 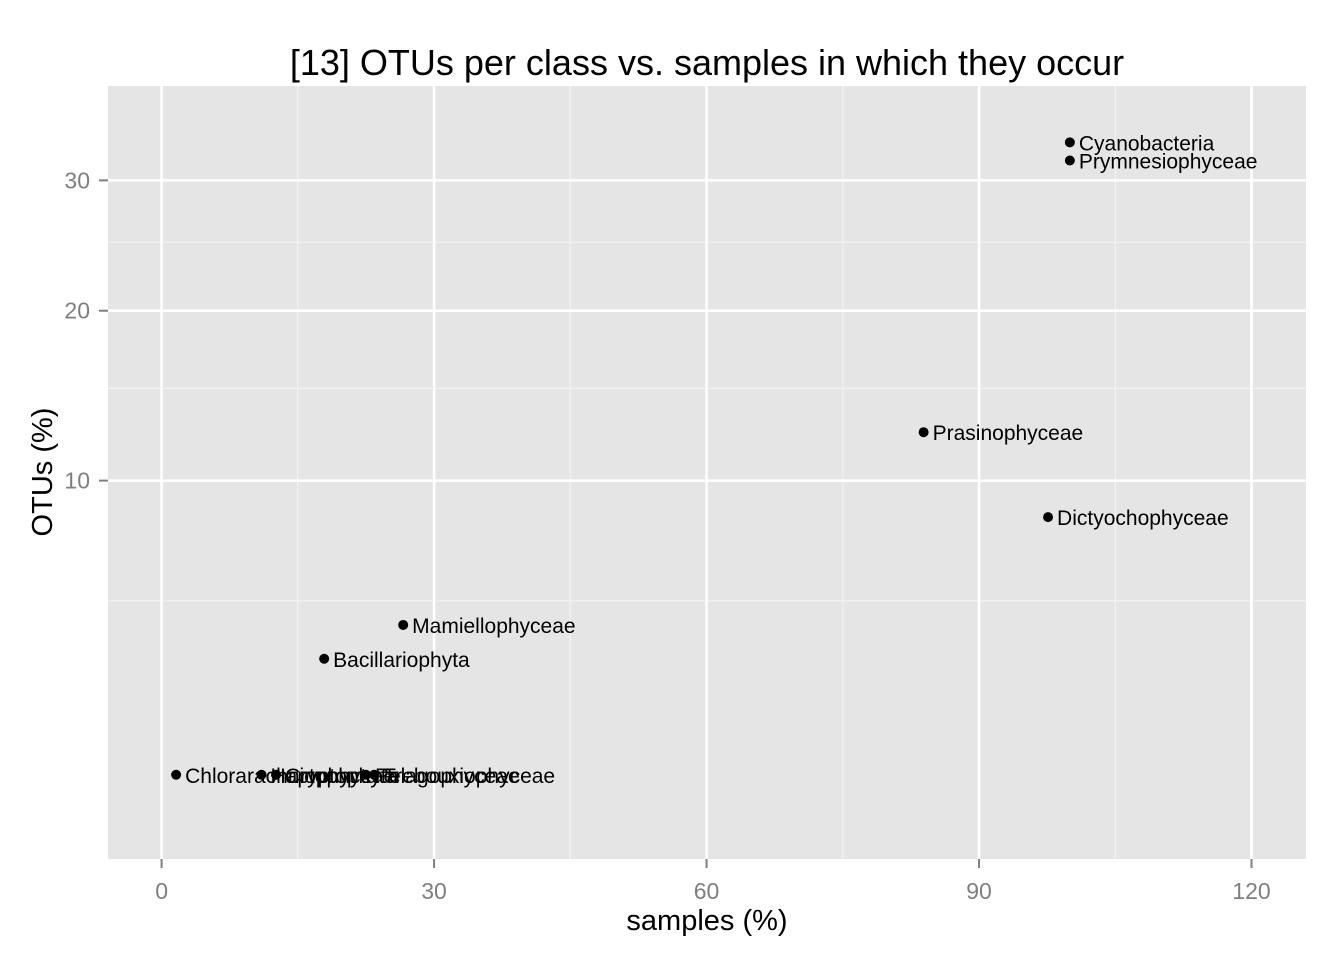 I want to click on point-label: Trebouxiophyceae, so click(x=469, y=776).